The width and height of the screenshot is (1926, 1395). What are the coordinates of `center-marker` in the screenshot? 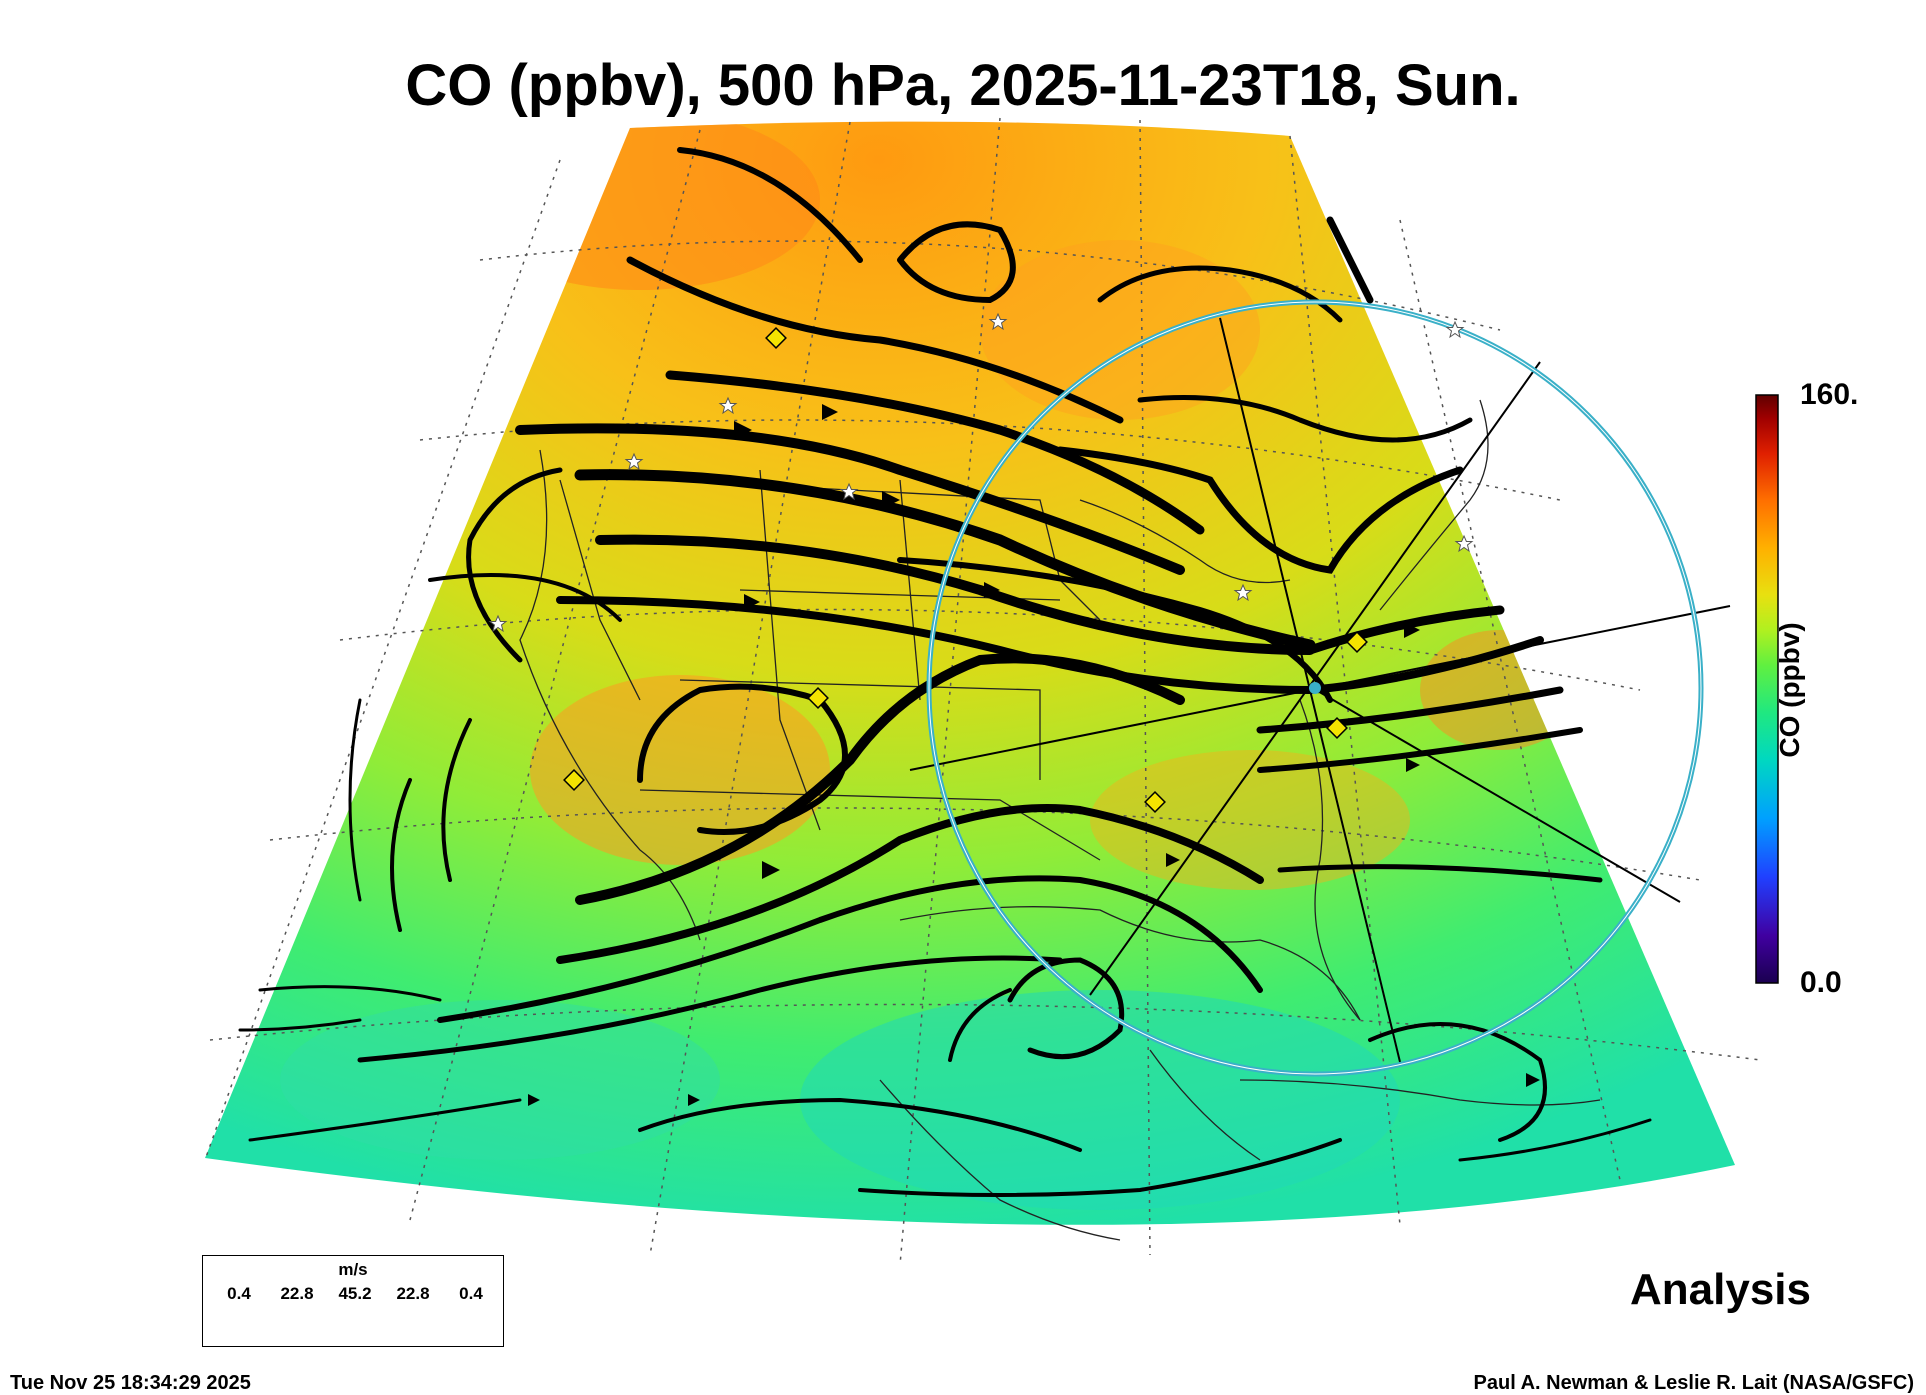 It's located at (1315, 688).